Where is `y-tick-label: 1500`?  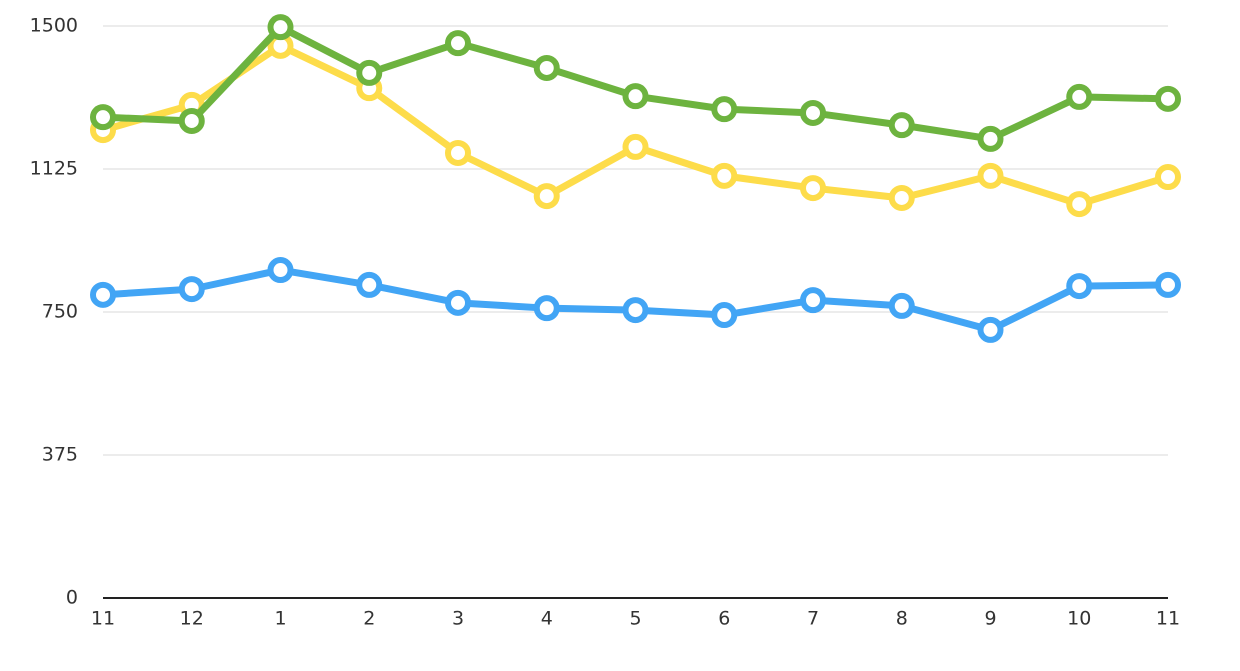 y-tick-label: 1500 is located at coordinates (54, 26).